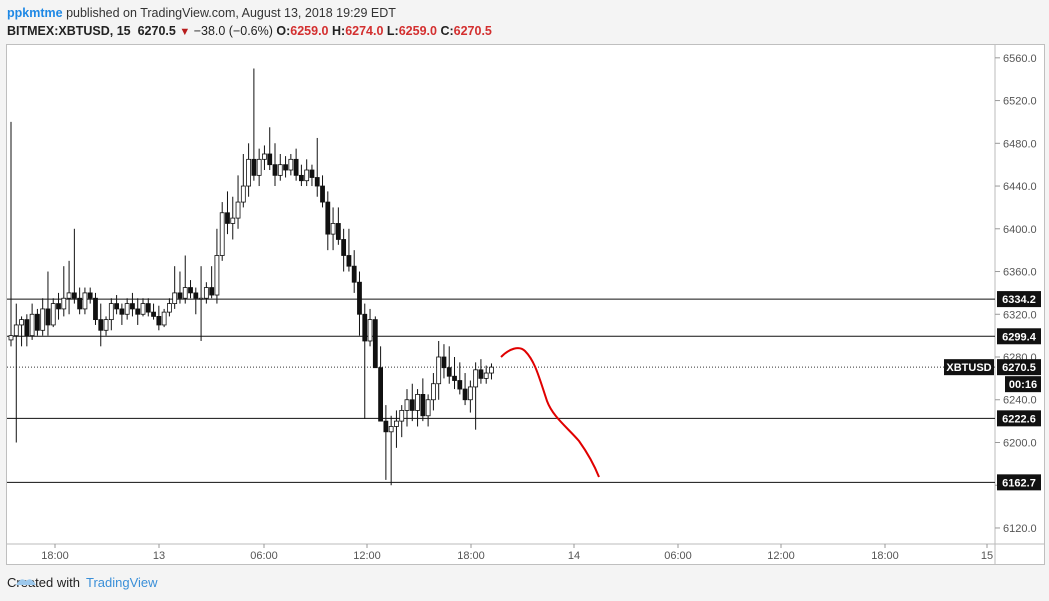 This screenshot has width=1049, height=601. Describe the element at coordinates (339, 31) in the screenshot. I see `high-label: H:` at that location.